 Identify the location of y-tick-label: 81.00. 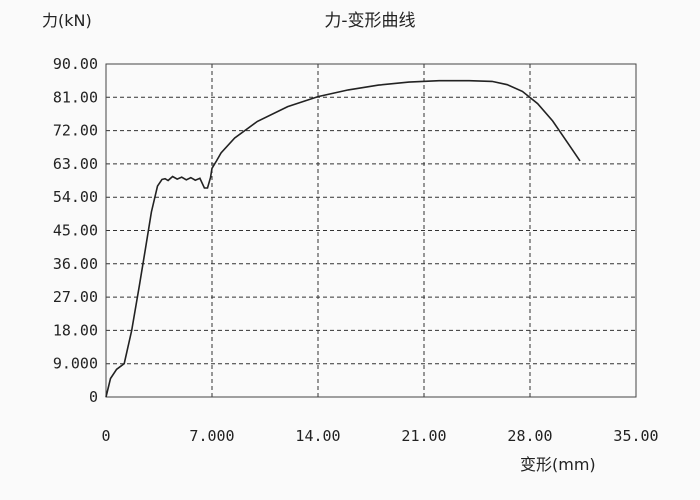
(75, 97).